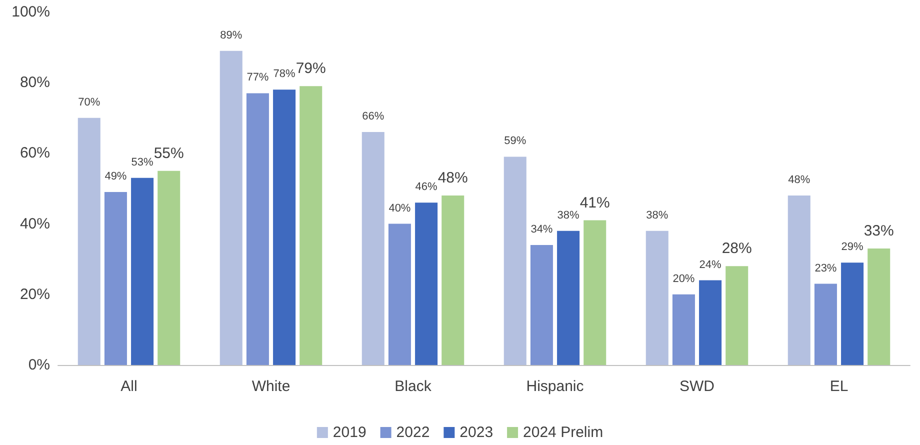 This screenshot has width=920, height=445. Describe the element at coordinates (284, 74) in the screenshot. I see `data-label: 78%` at that location.